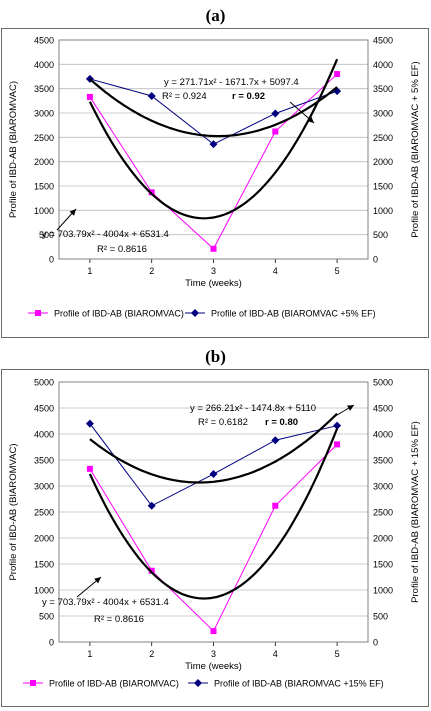 This screenshot has width=431, height=711. What do you see at coordinates (44, 435) in the screenshot?
I see `y-tick-left: 4000` at bounding box center [44, 435].